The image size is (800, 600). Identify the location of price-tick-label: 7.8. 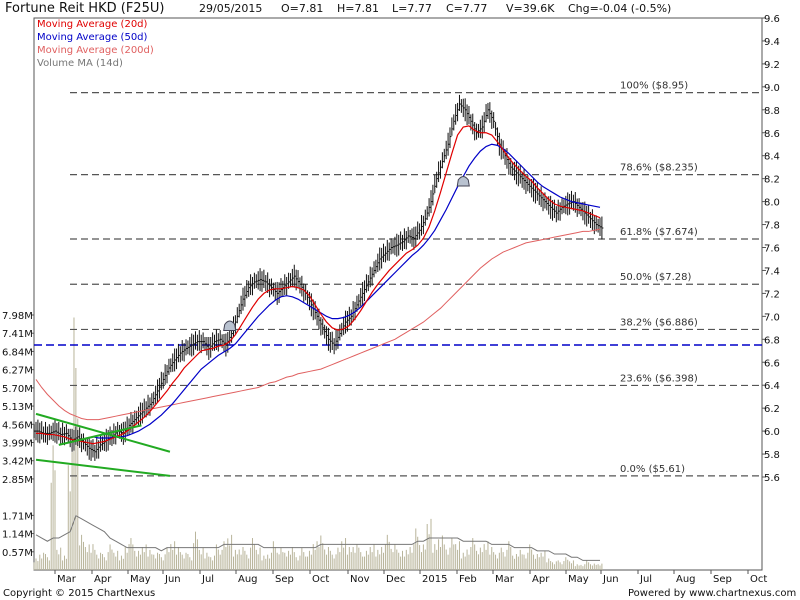
(772, 226).